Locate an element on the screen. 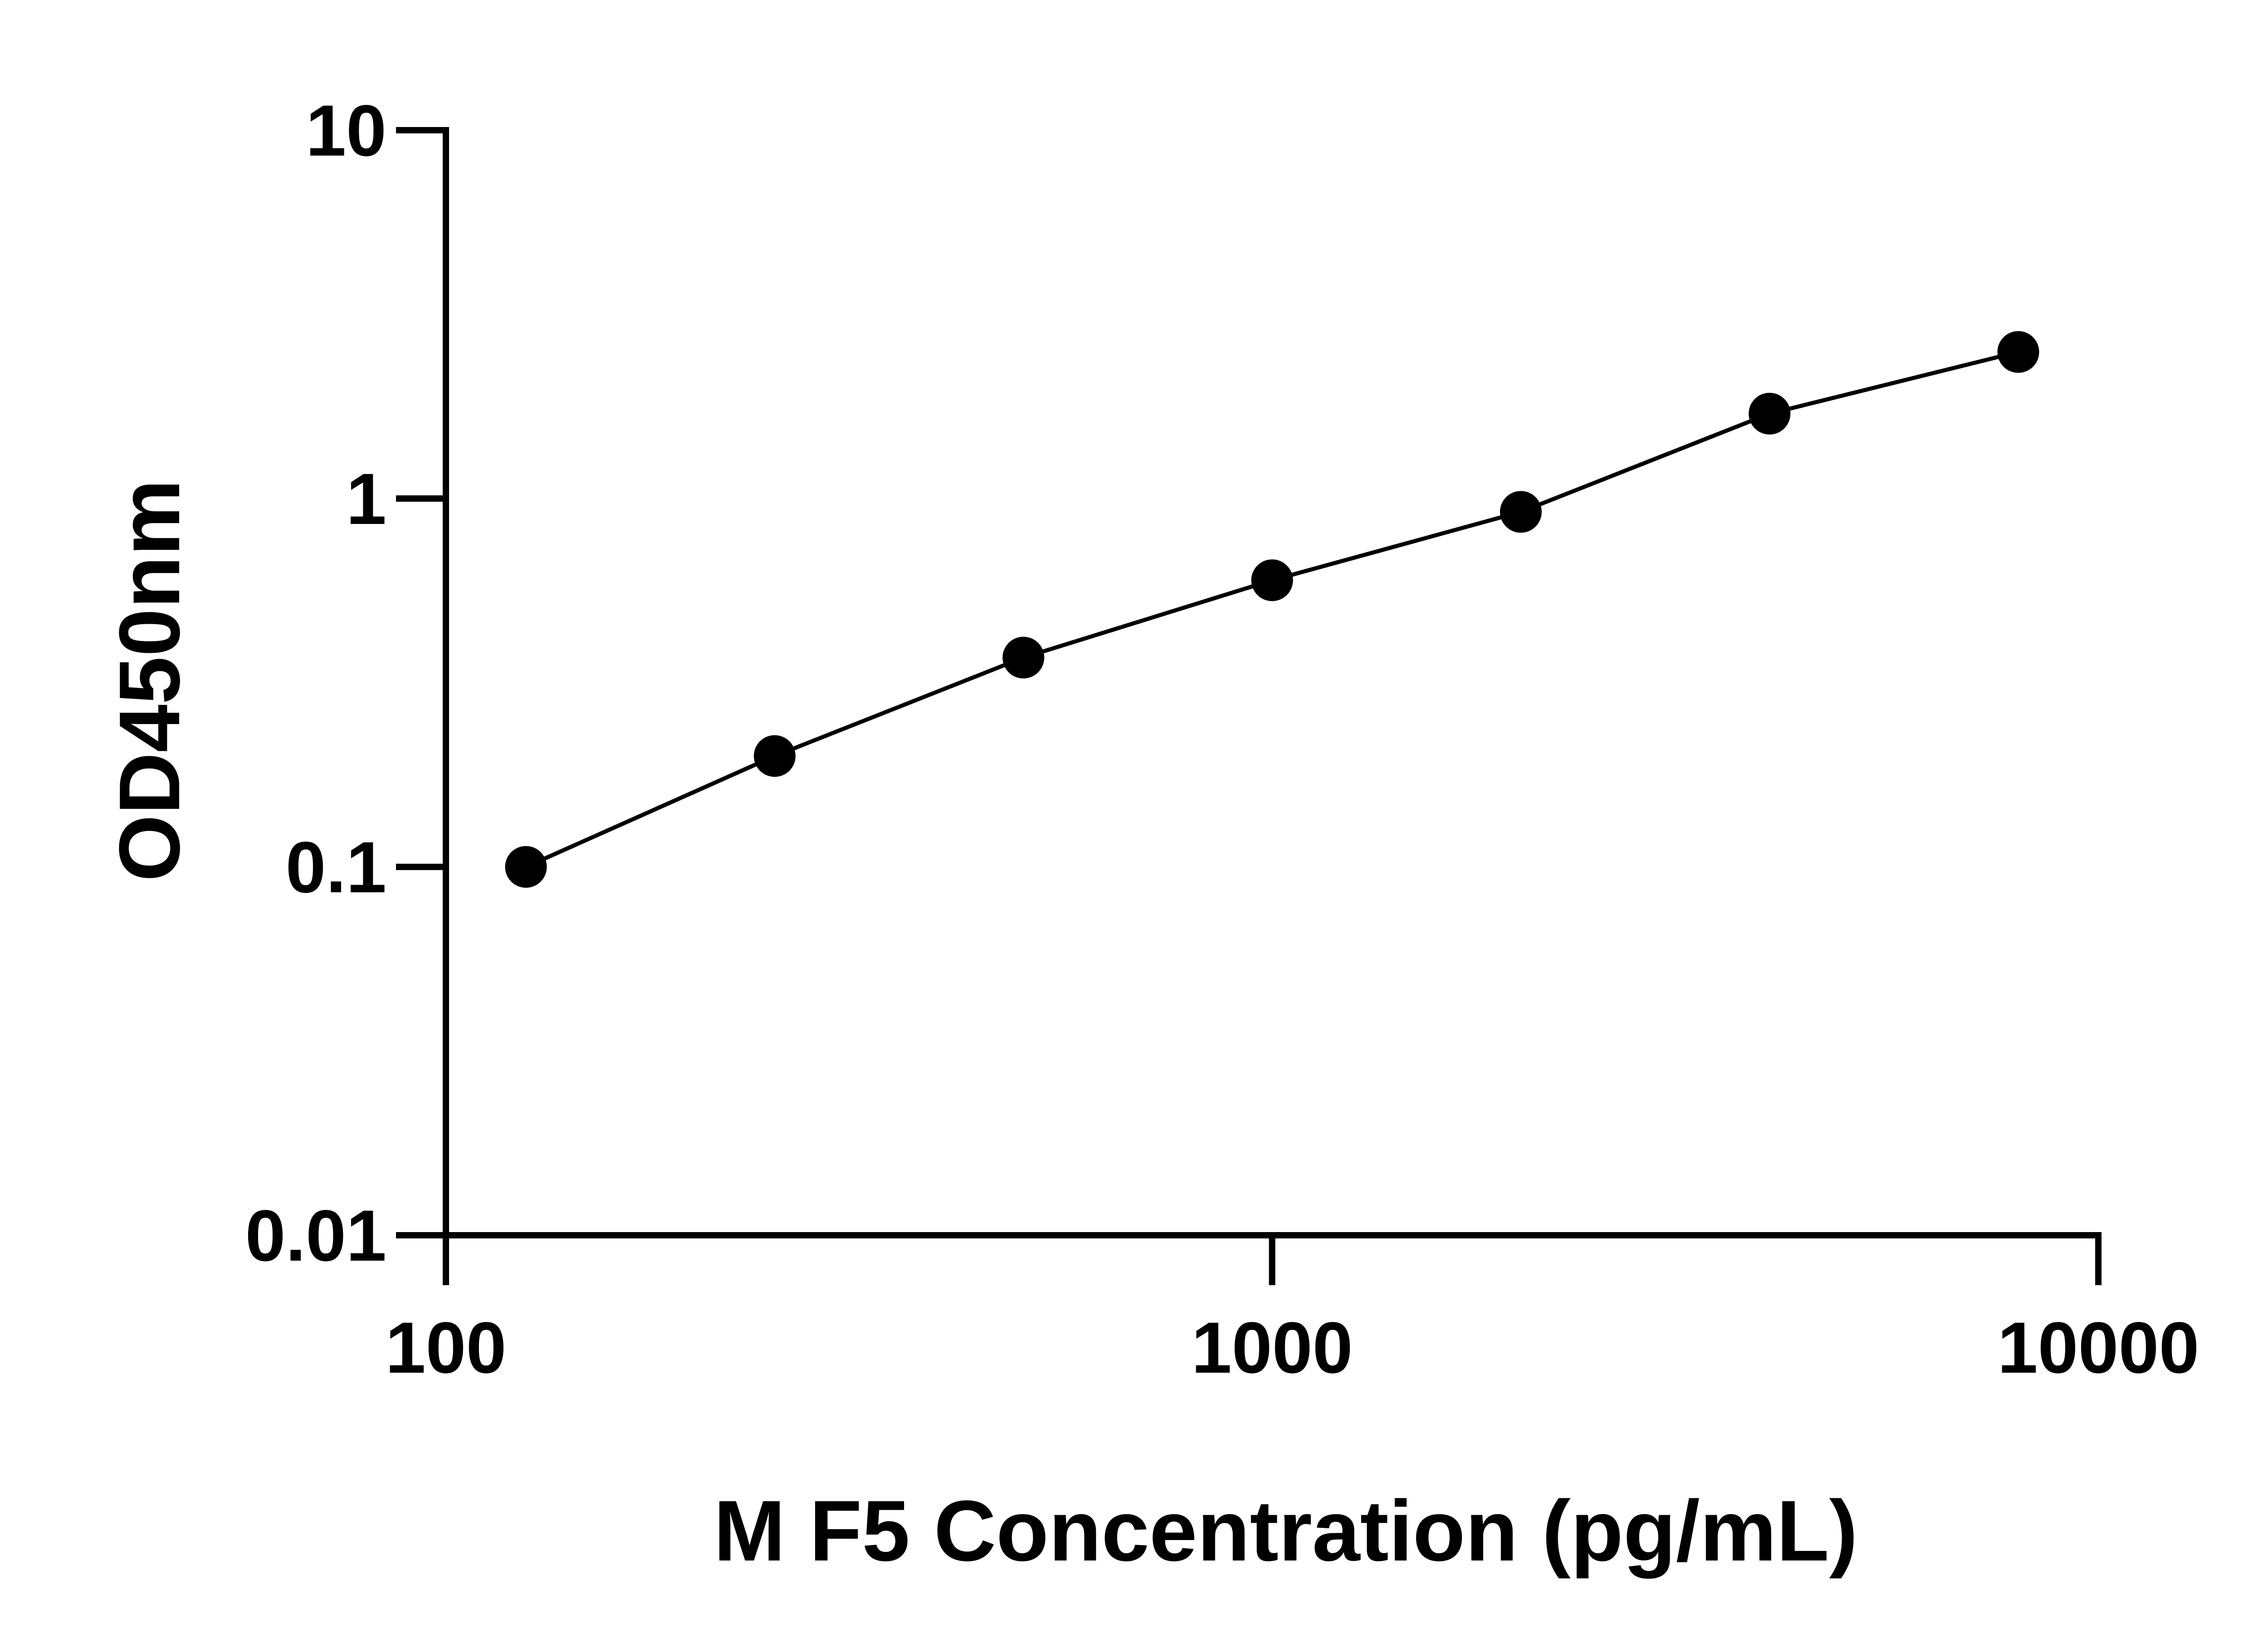 The width and height of the screenshot is (2268, 1629). y-tick-label: 0.01 is located at coordinates (316, 1235).